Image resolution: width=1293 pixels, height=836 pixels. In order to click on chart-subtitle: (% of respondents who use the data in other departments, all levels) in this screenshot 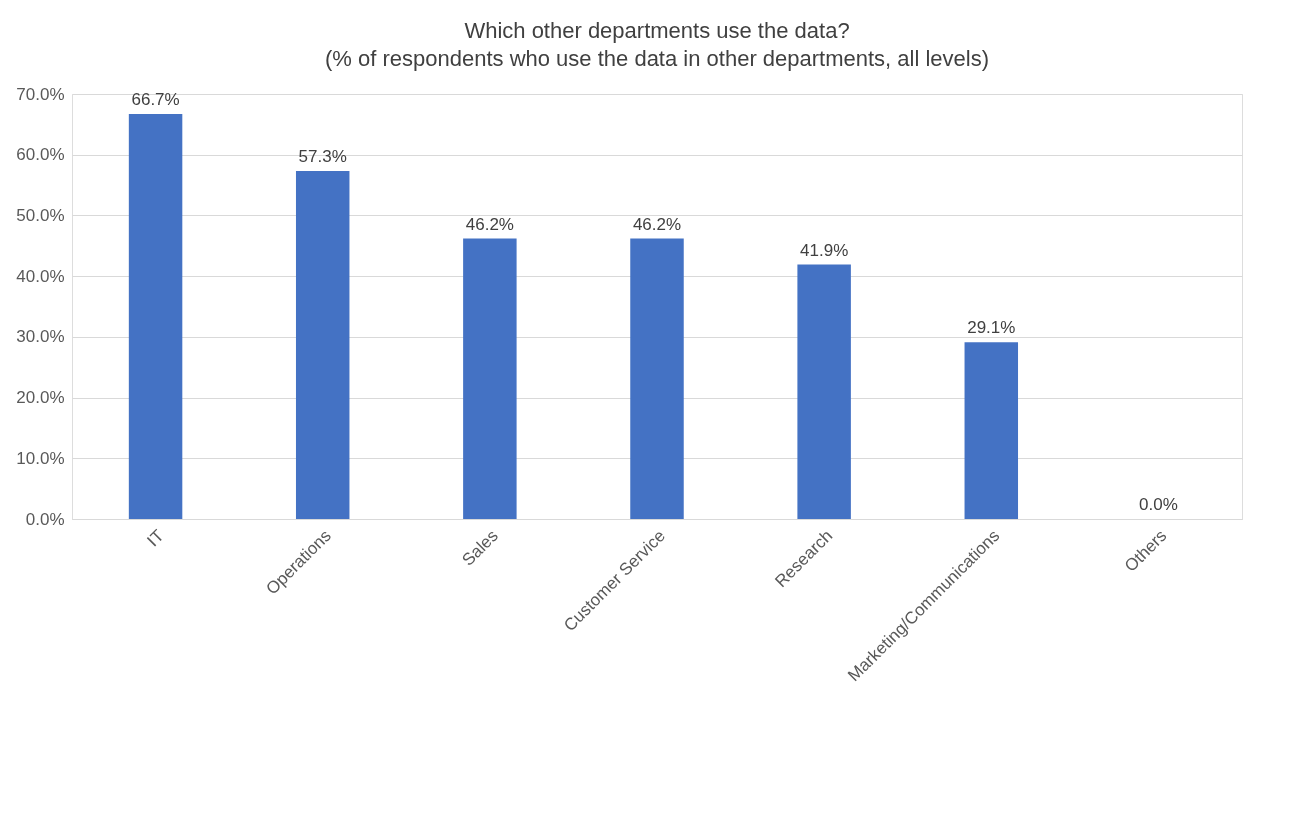, I will do `click(657, 58)`.